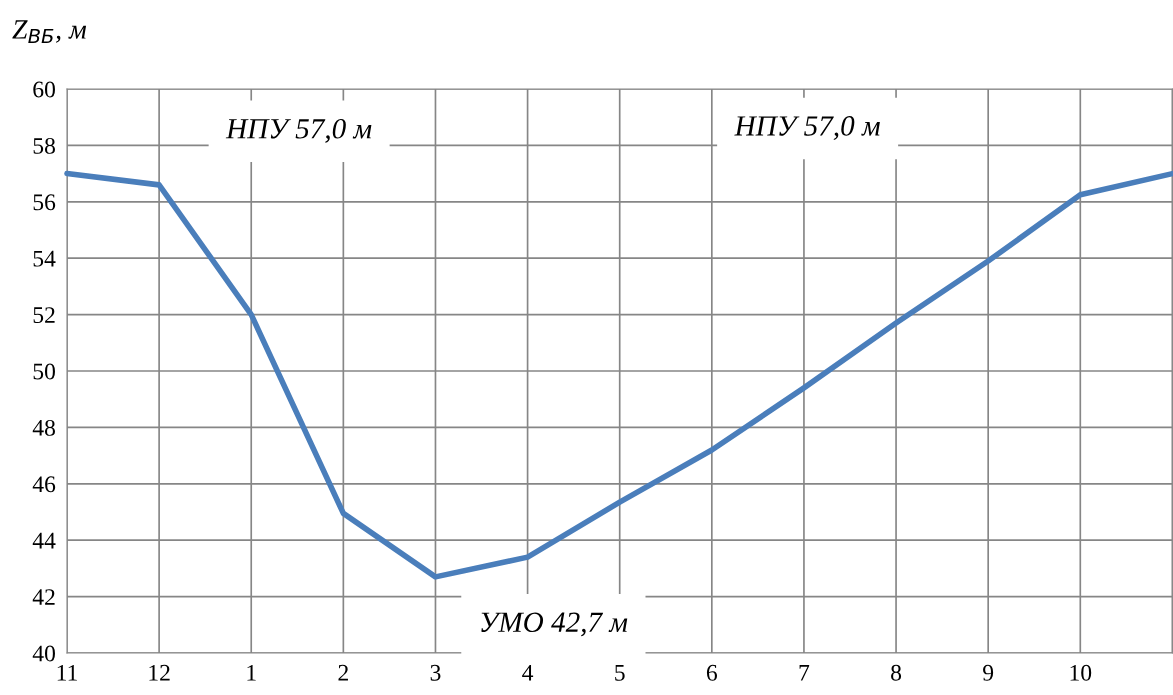 The width and height of the screenshot is (1173, 695). What do you see at coordinates (44, 202) in the screenshot?
I see `y-tick-label: 56` at bounding box center [44, 202].